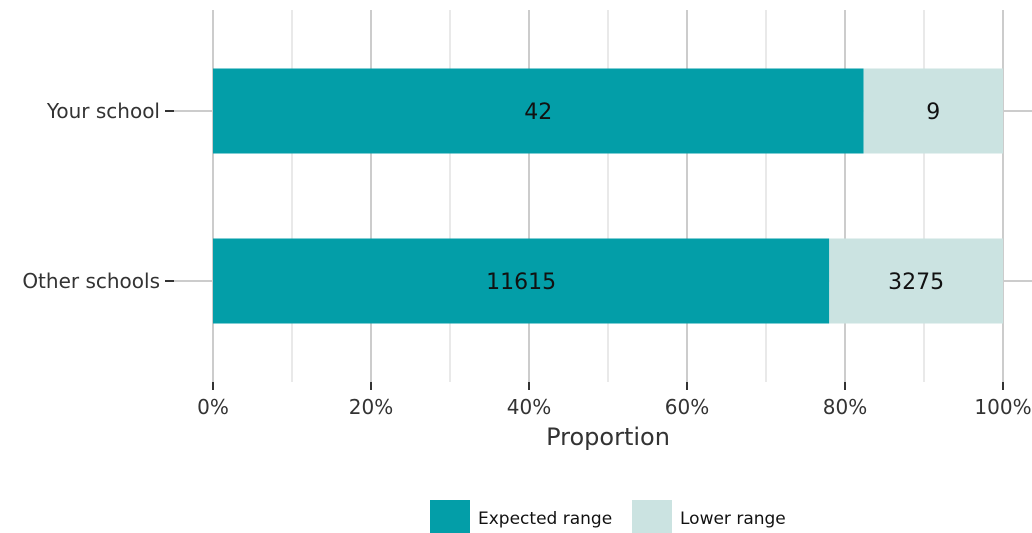 The image size is (1032, 533). I want to click on legend-label: Expected range, so click(545, 519).